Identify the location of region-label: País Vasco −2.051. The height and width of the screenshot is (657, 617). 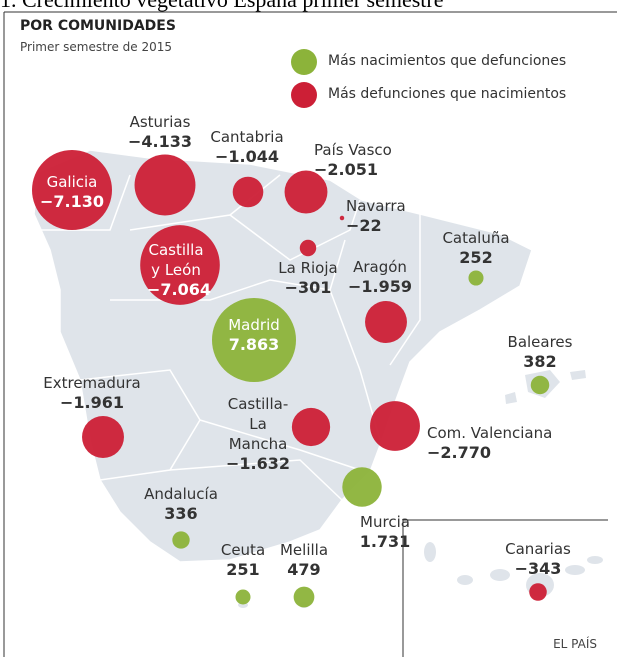
(353, 160).